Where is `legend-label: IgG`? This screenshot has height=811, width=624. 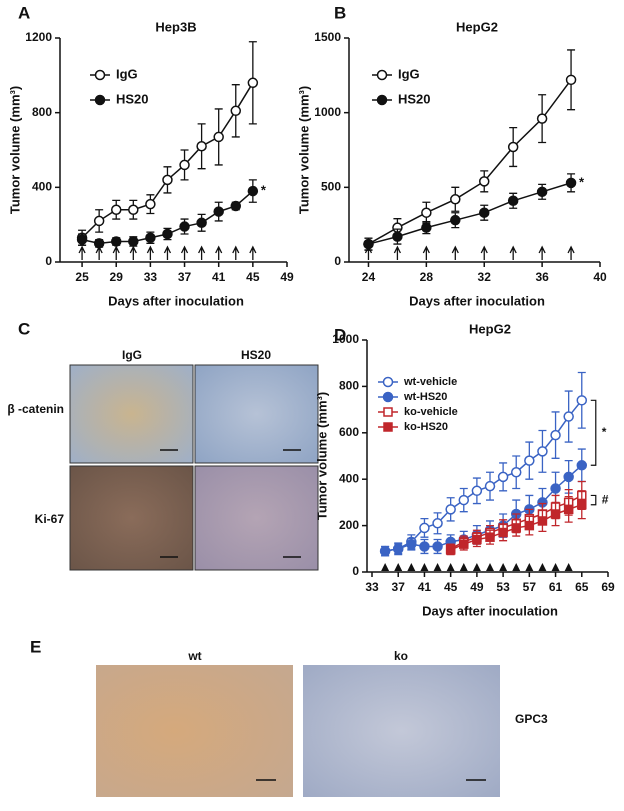 legend-label: IgG is located at coordinates (409, 73).